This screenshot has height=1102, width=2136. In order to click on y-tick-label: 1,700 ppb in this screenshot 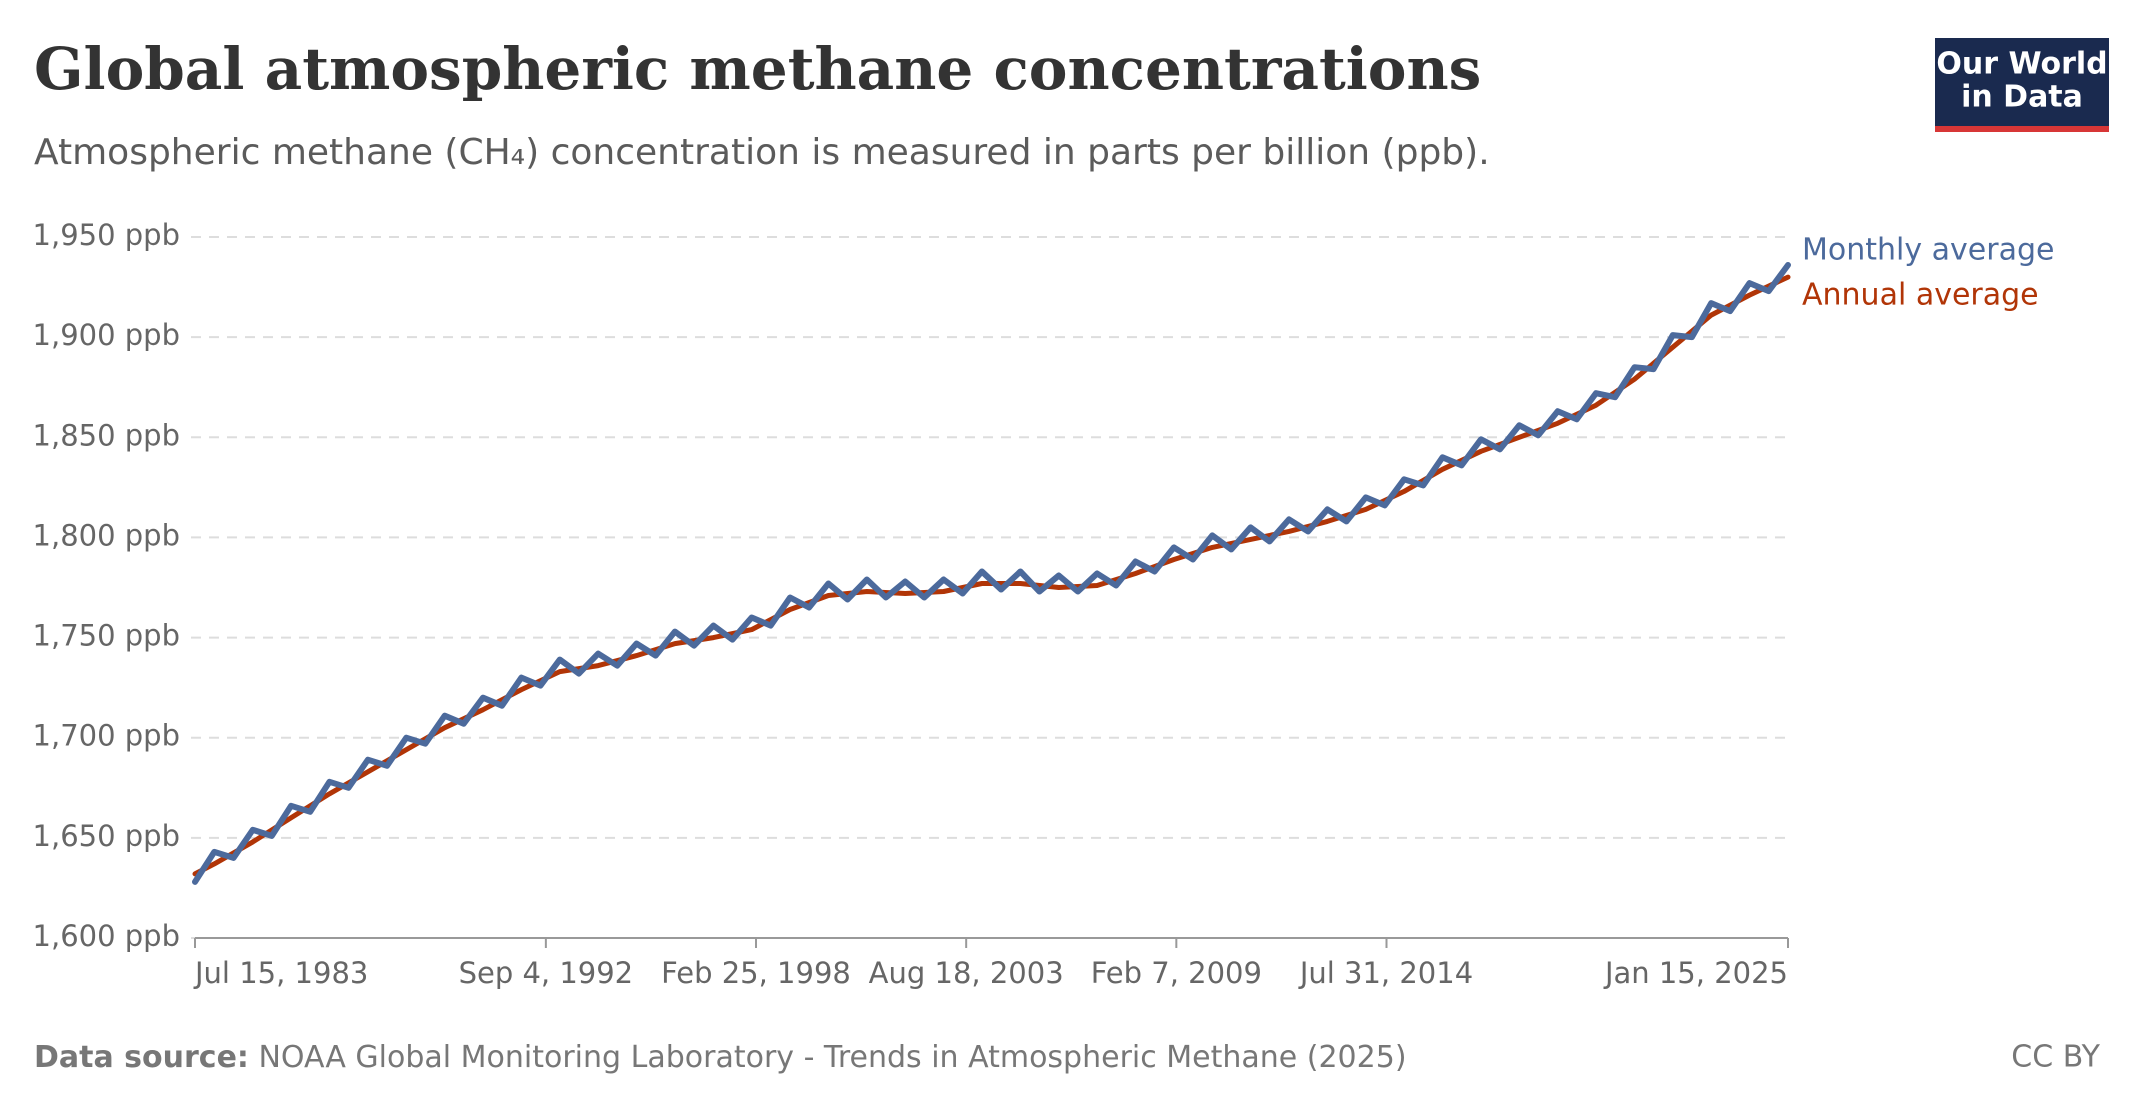, I will do `click(106, 736)`.